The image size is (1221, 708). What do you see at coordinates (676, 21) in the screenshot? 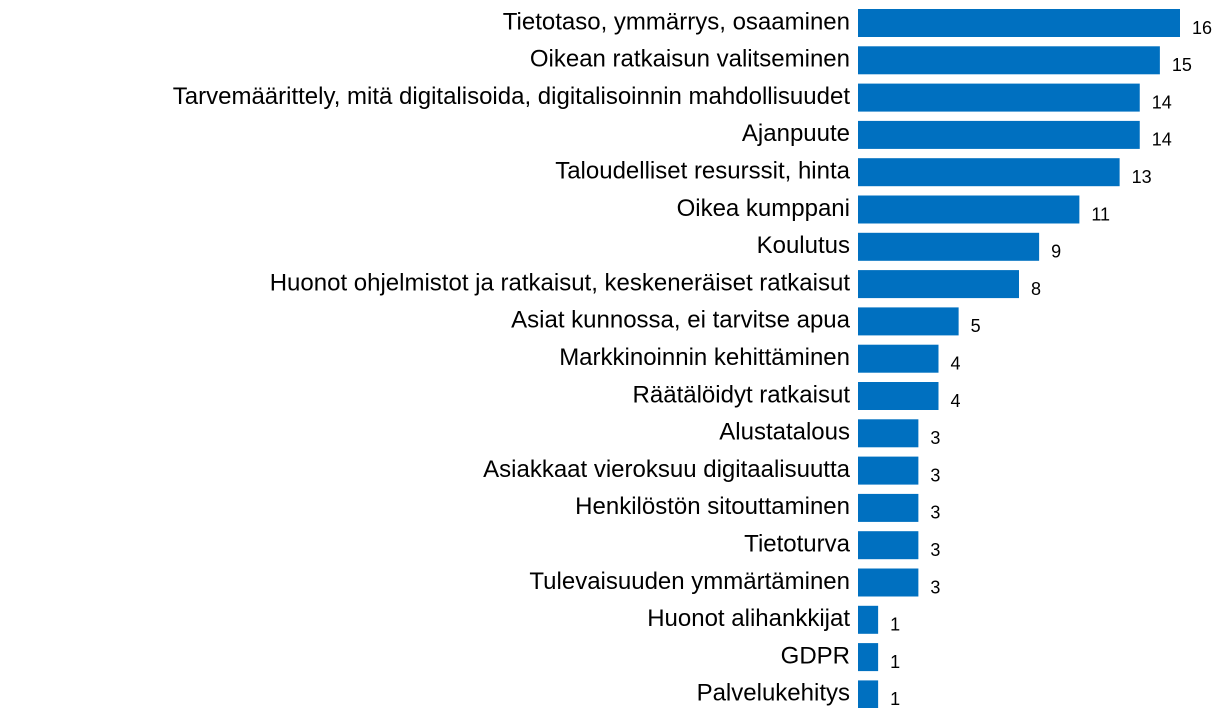
I see `category-label: Tietotaso, ymmärrys, osaaminen` at bounding box center [676, 21].